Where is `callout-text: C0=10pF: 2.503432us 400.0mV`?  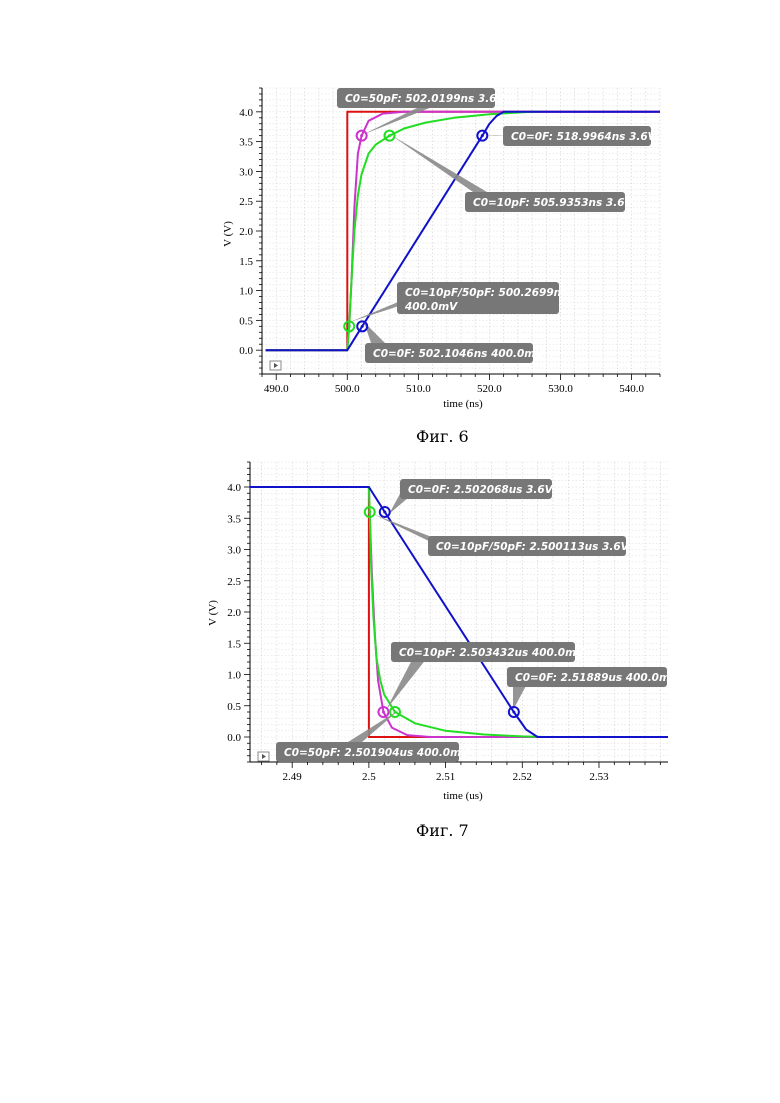
callout-text: C0=10pF: 2.503432us 400.0mV is located at coordinates (492, 653).